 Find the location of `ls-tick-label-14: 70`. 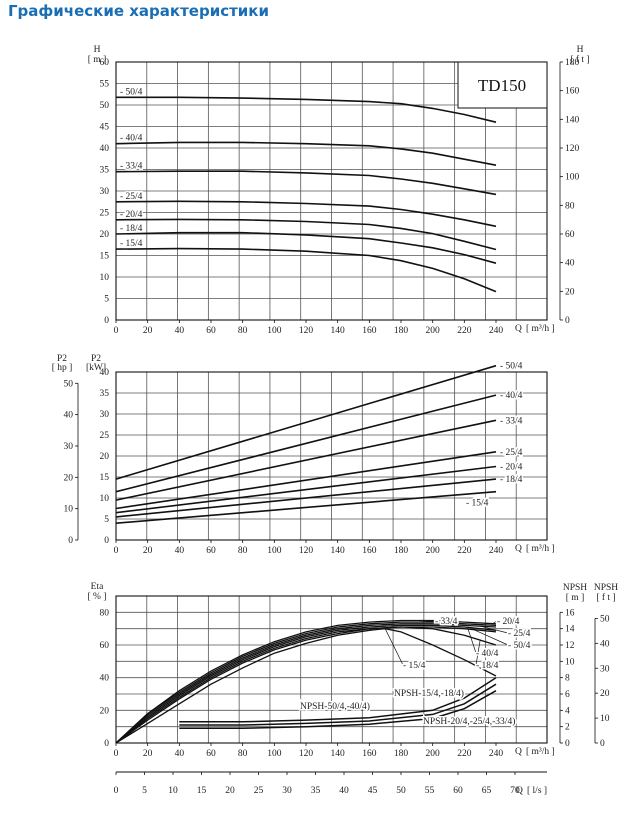

ls-tick-label-14: 70 is located at coordinates (515, 791).